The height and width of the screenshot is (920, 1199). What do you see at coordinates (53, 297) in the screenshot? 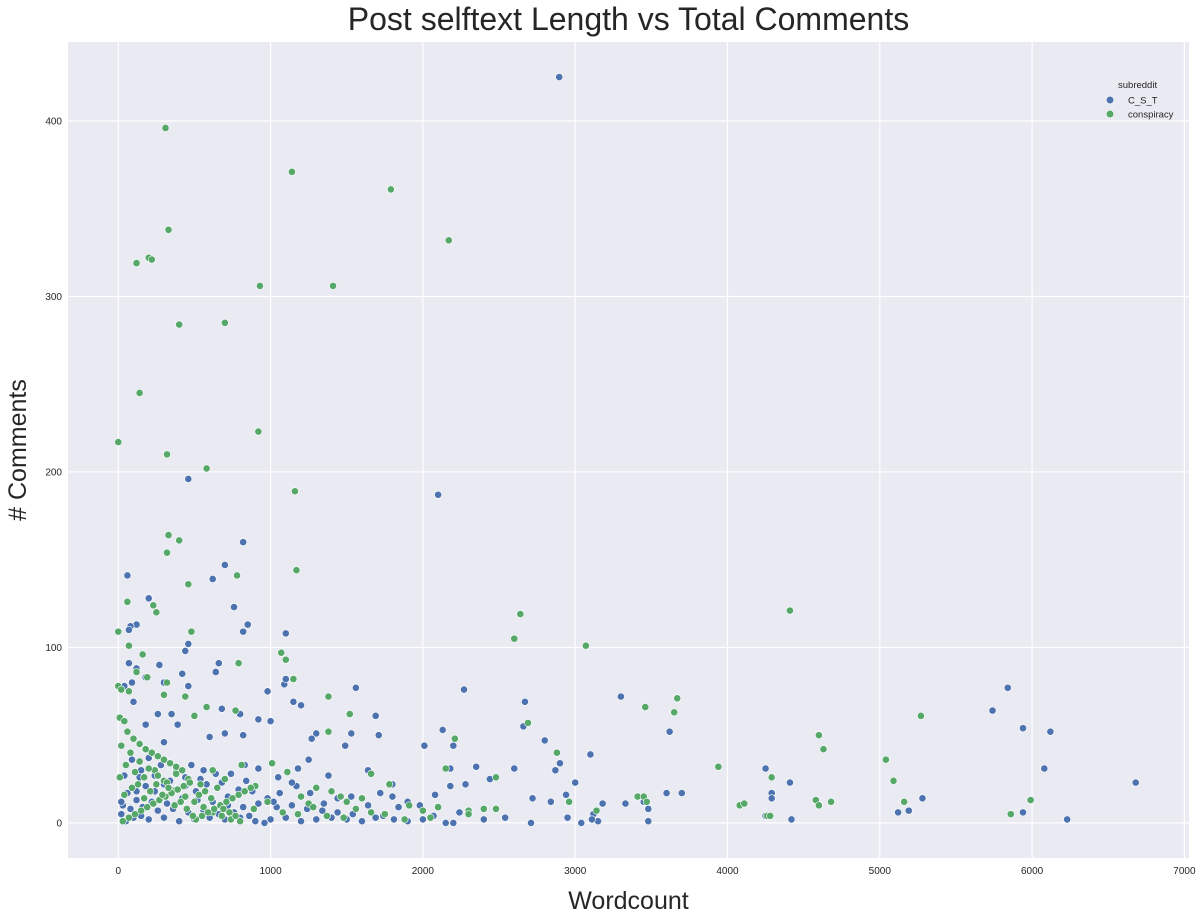
I see `y-tick-label: 300` at bounding box center [53, 297].